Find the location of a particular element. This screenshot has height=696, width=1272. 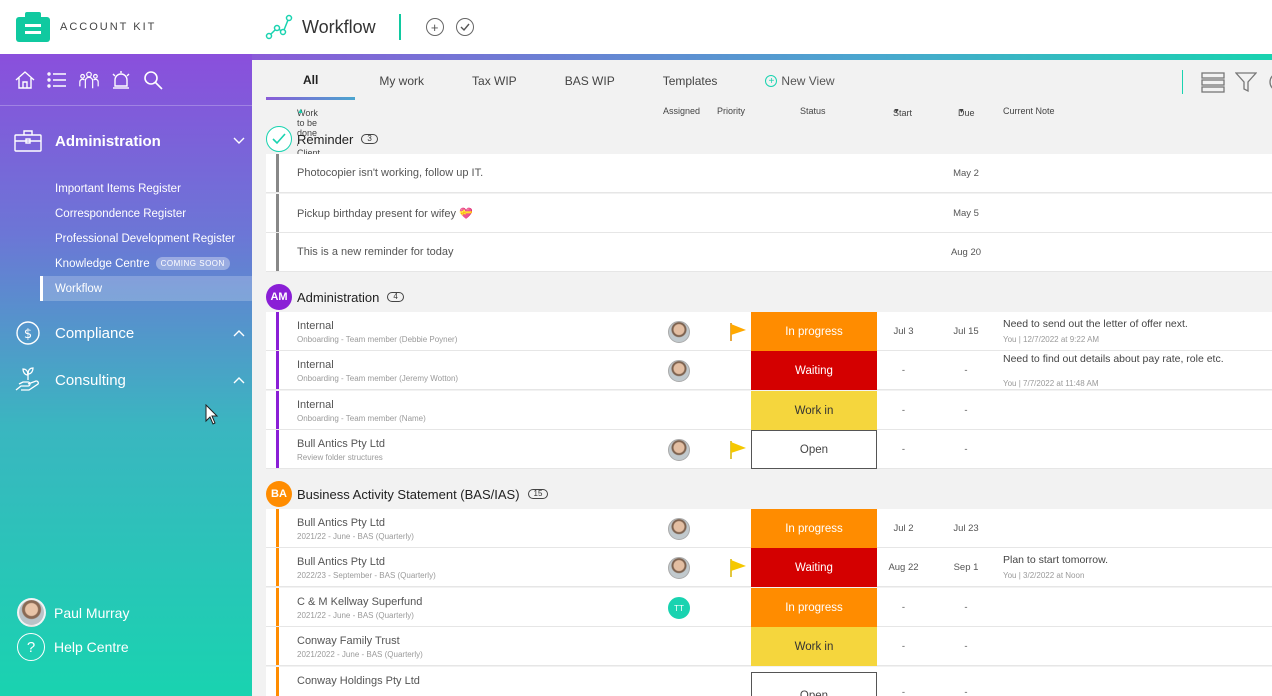

group-count: 3 is located at coordinates (369, 139).